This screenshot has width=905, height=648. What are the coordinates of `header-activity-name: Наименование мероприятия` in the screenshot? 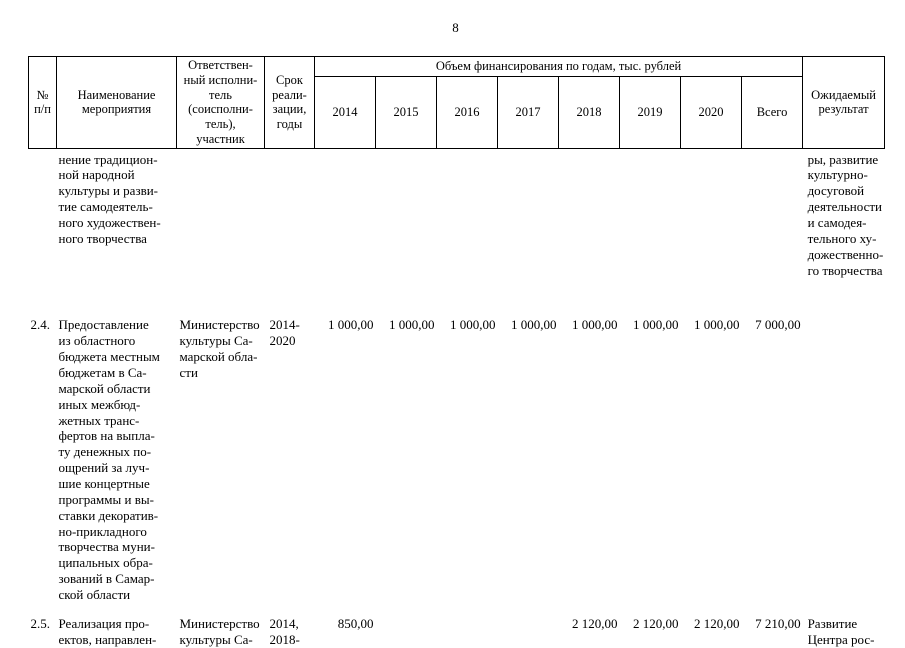 It's located at (116, 102).